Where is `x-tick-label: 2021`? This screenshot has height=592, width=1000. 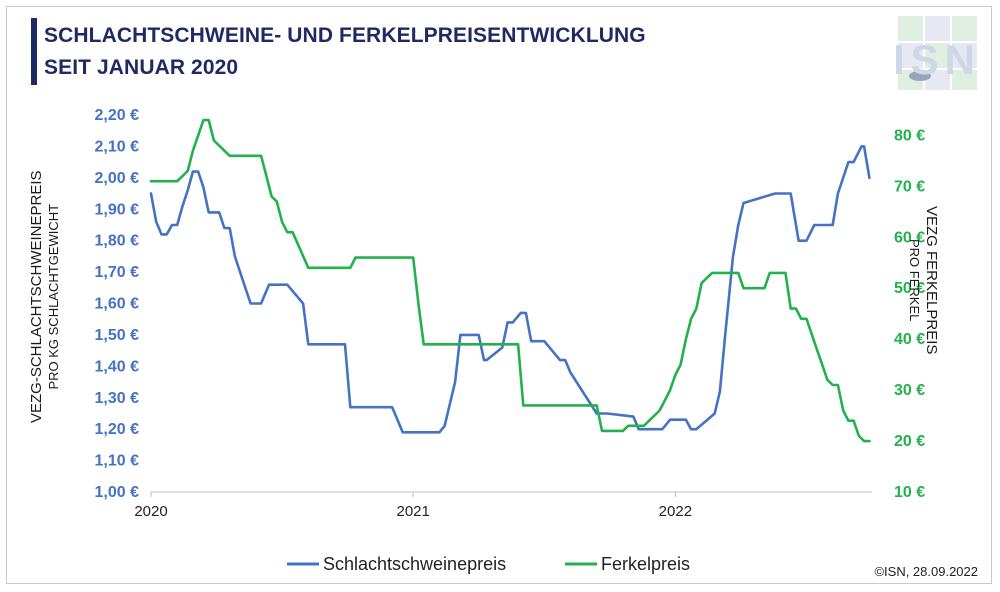 x-tick-label: 2021 is located at coordinates (412, 511).